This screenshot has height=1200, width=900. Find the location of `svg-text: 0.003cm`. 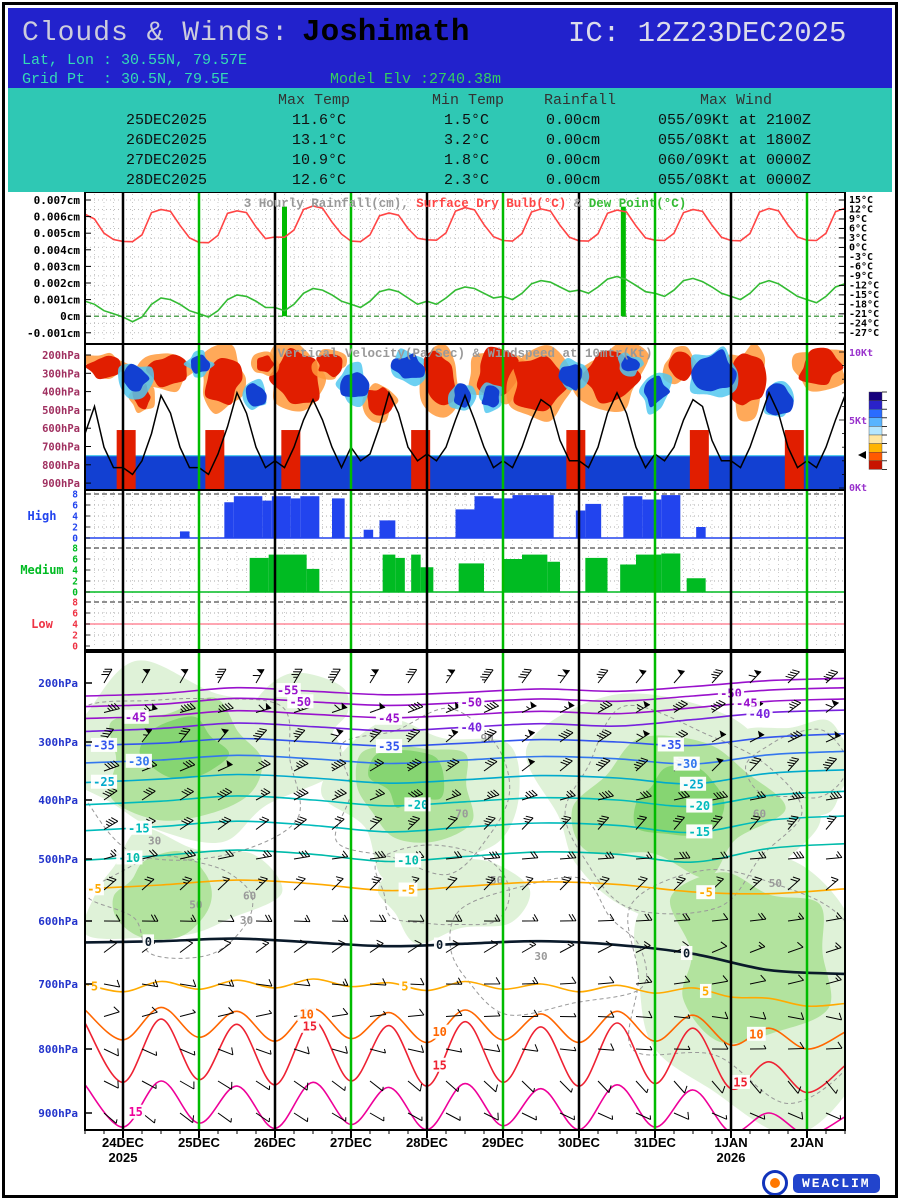

svg-text: 0.003cm is located at coordinates (57, 266).